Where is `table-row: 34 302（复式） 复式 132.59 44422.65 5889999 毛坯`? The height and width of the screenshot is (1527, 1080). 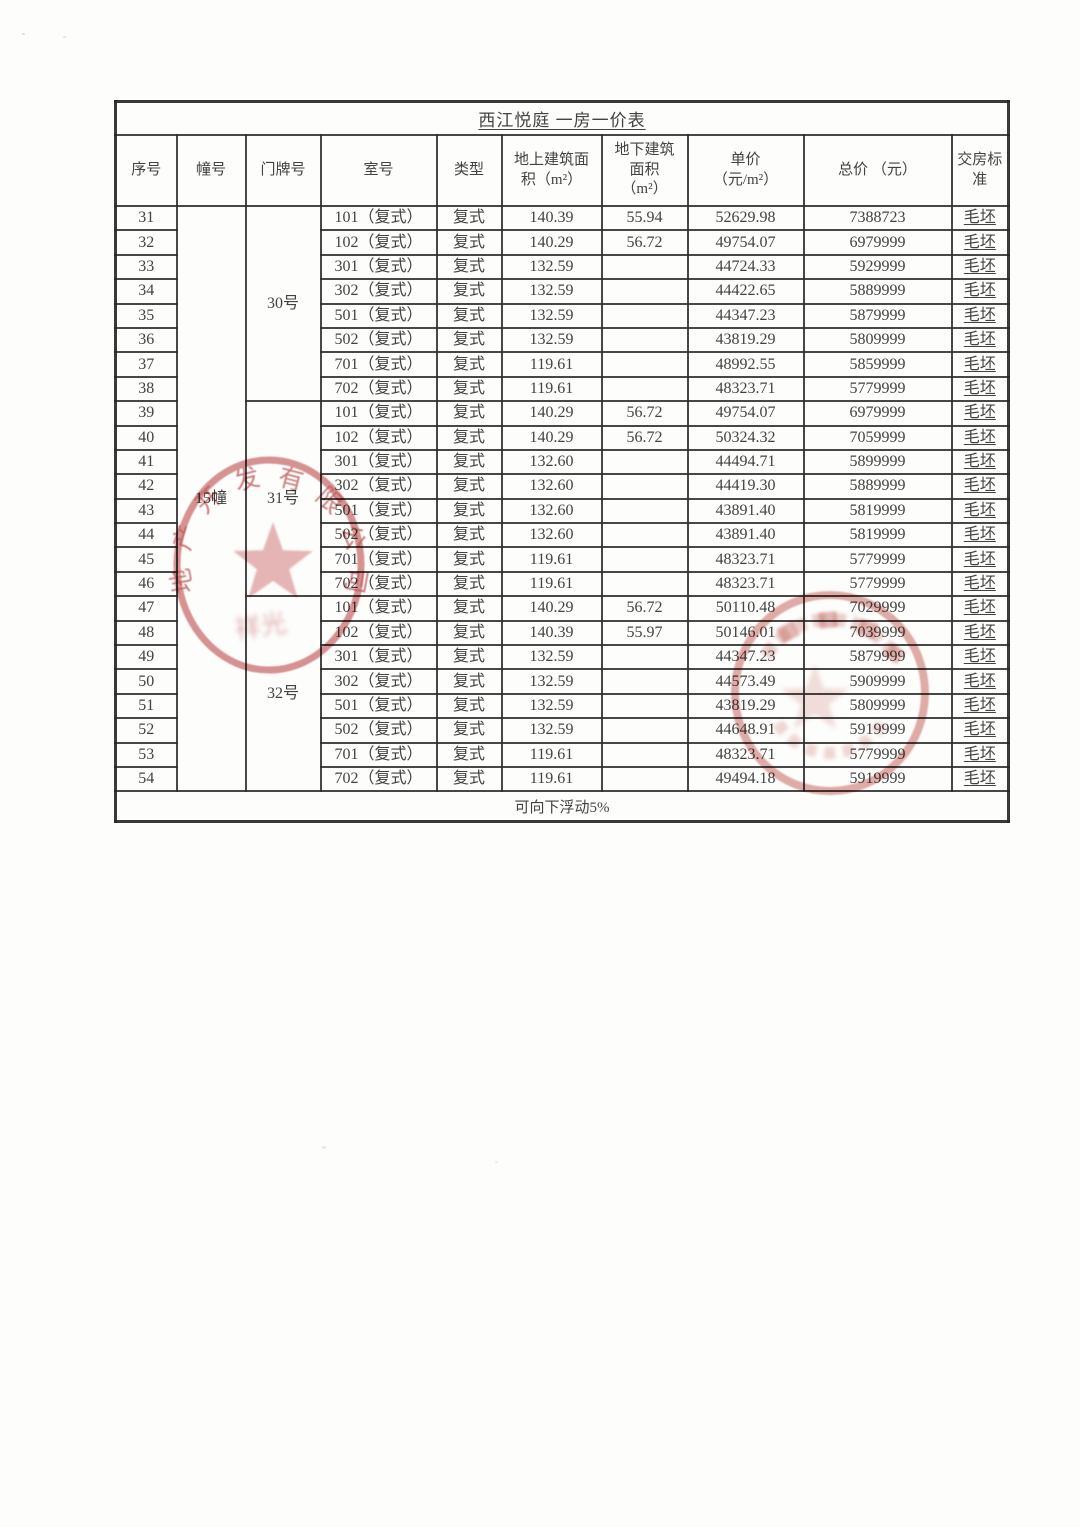 table-row: 34 302（复式） 复式 132.59 44422.65 5889999 毛坯 is located at coordinates (562, 291).